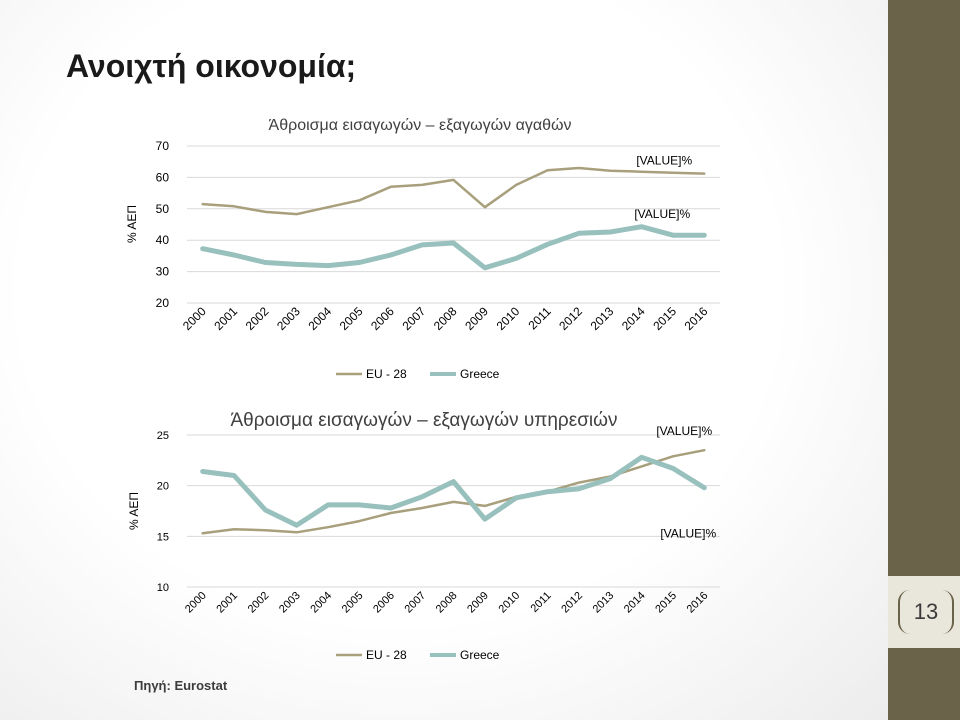 The image size is (960, 720). Describe the element at coordinates (602, 318) in the screenshot. I see `chart-1-x-tick-label: 2013` at that location.